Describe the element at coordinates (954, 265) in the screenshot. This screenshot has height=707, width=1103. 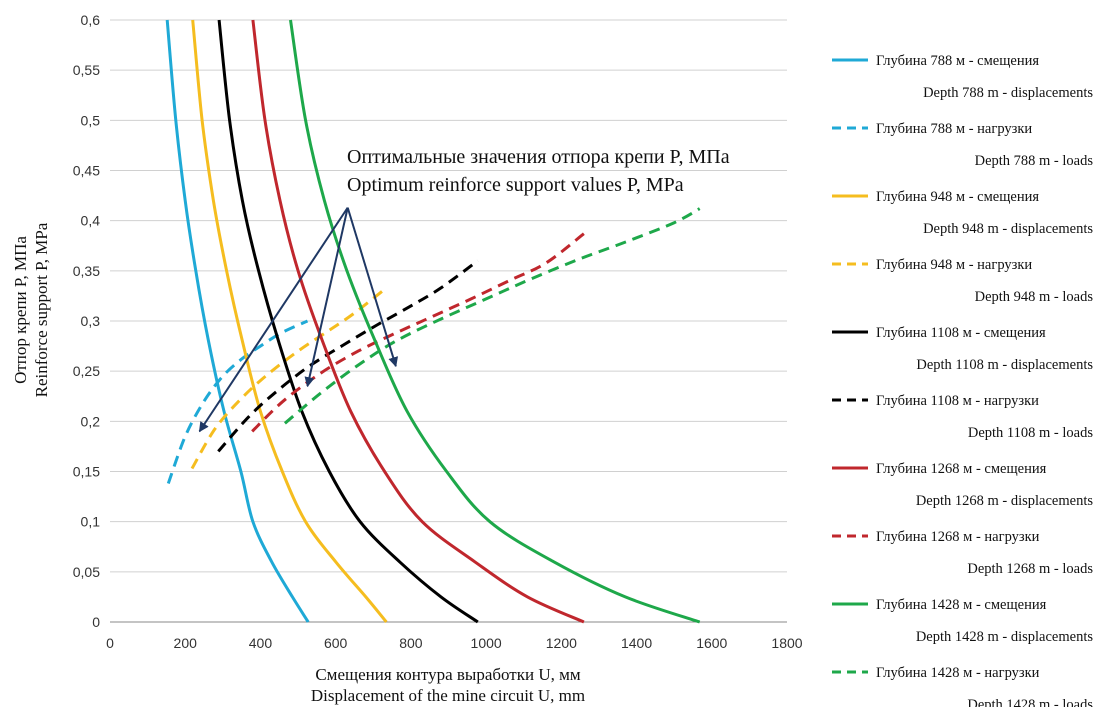
I see `legend-label-ru-3: Глубина 948 м - нагрузки` at that location.